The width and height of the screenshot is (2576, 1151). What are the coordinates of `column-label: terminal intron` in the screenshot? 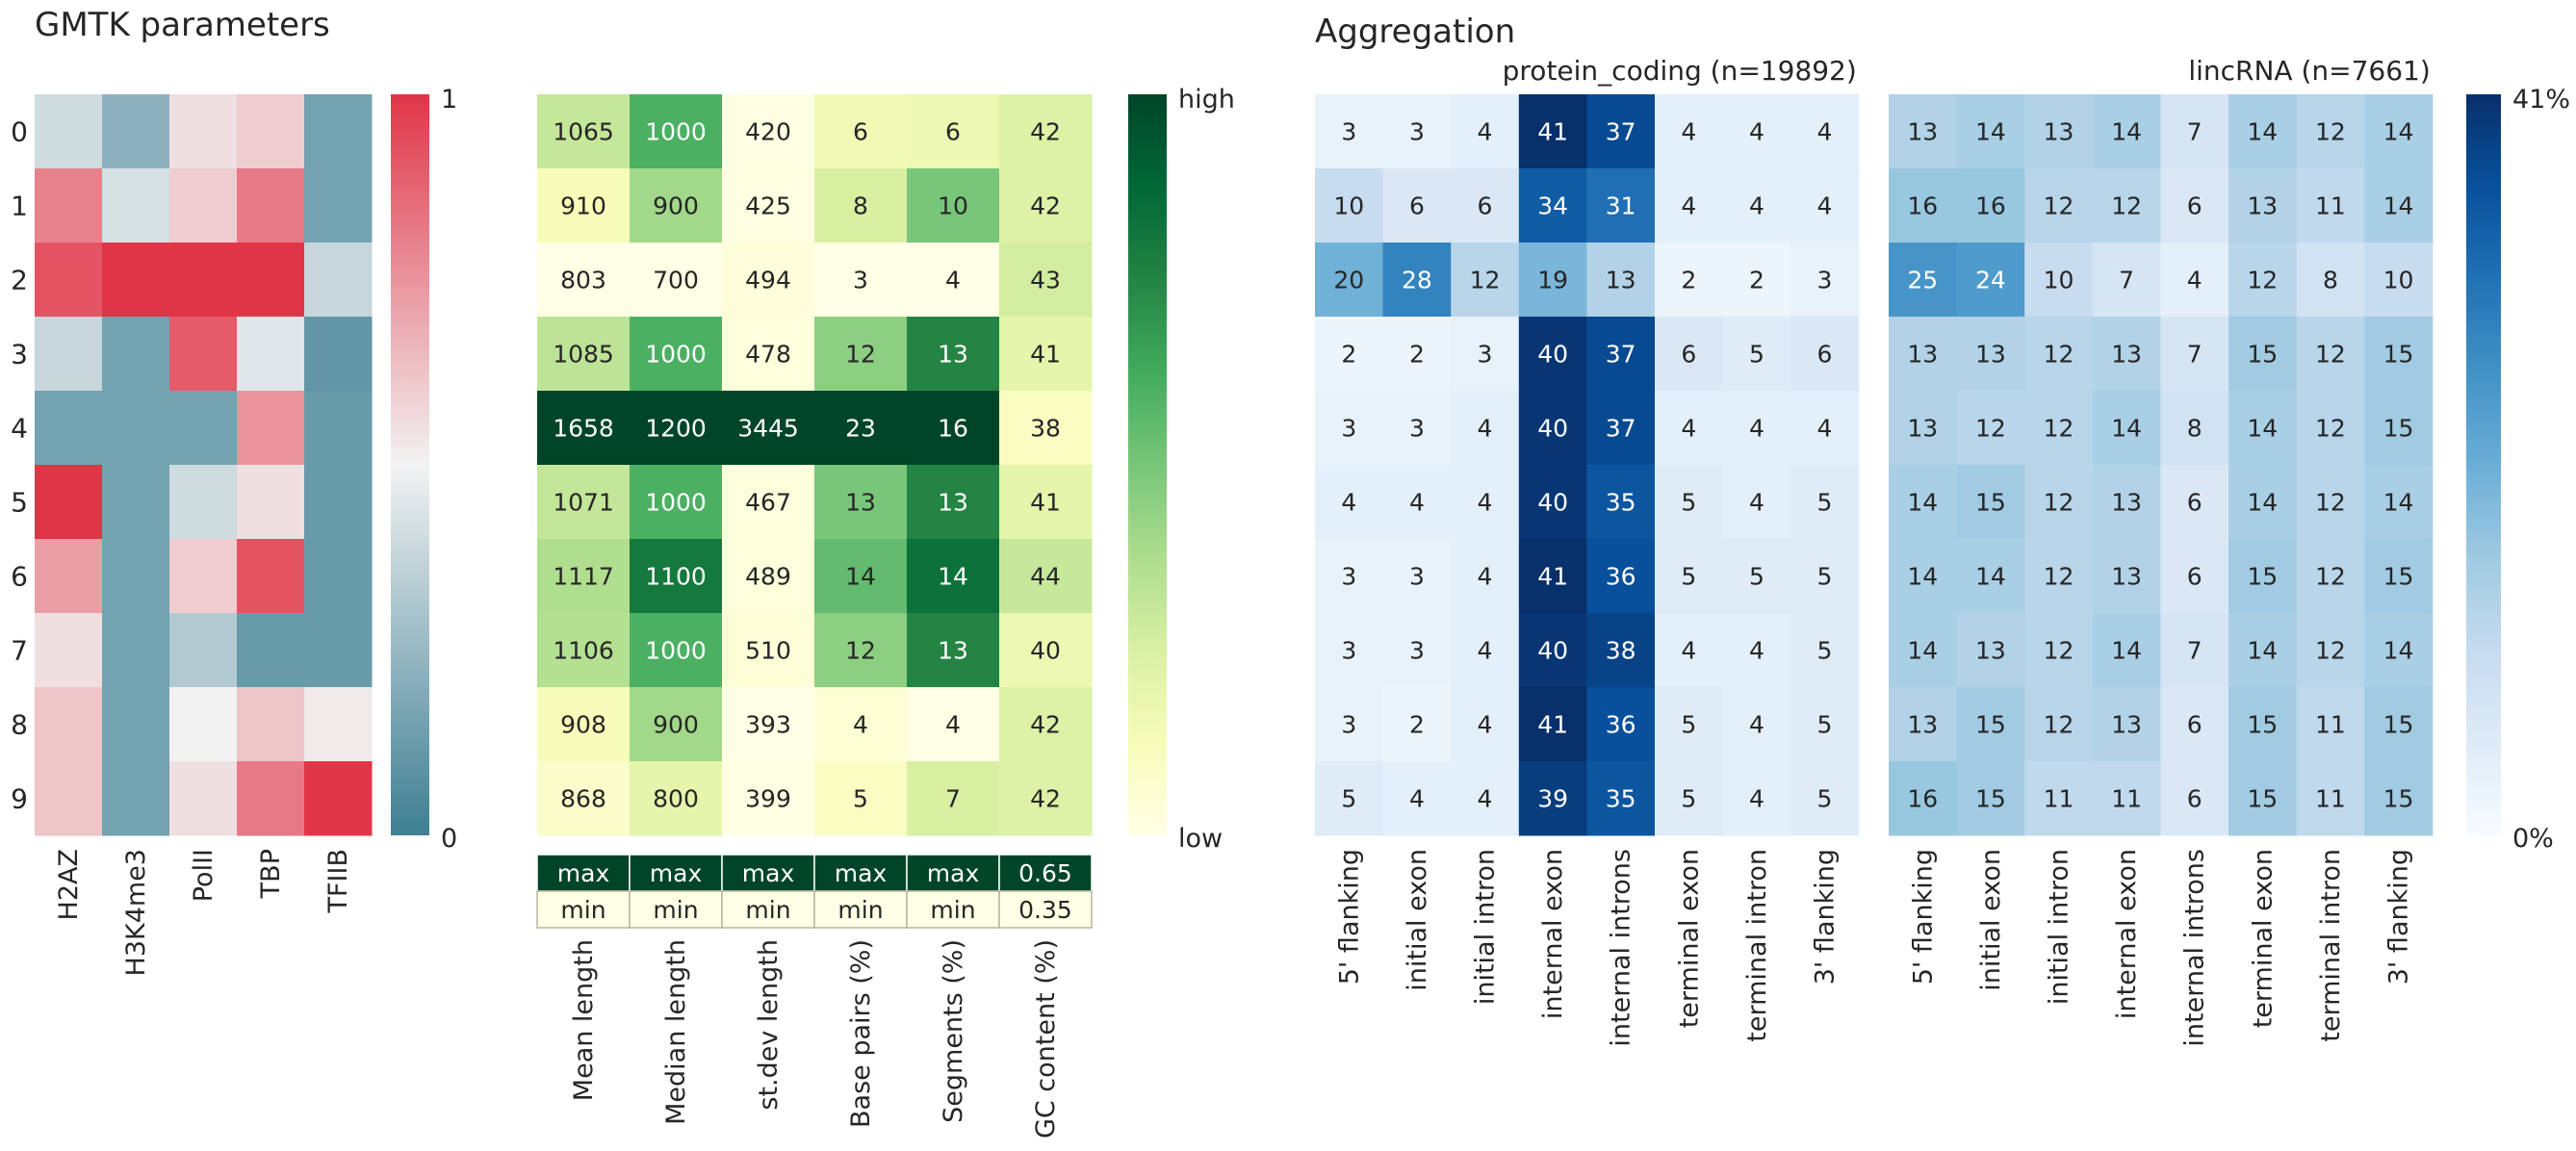 It's located at (2331, 945).